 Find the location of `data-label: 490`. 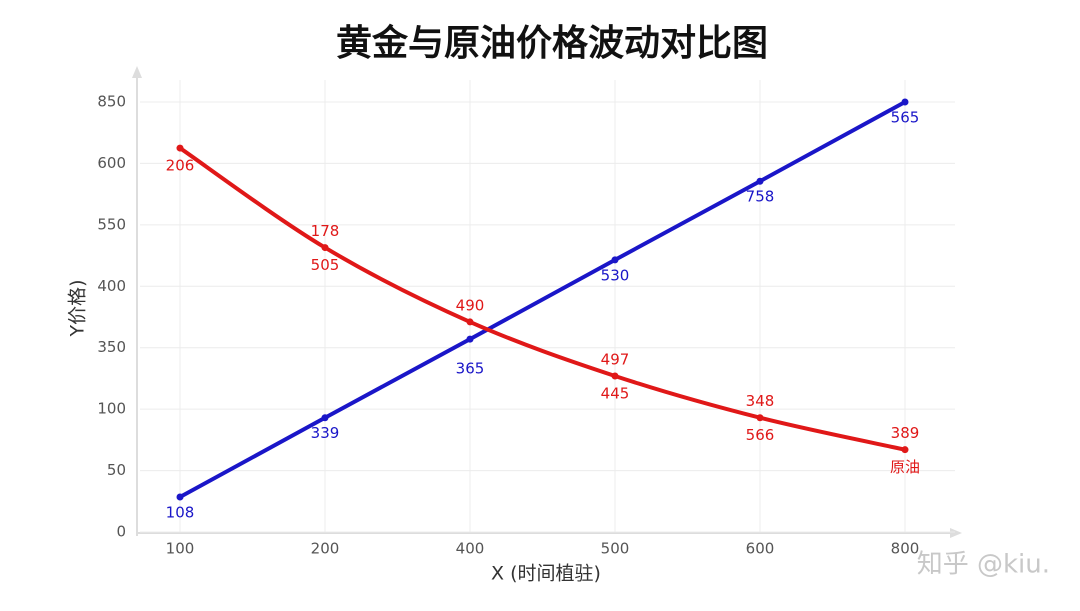

data-label: 490 is located at coordinates (470, 305).